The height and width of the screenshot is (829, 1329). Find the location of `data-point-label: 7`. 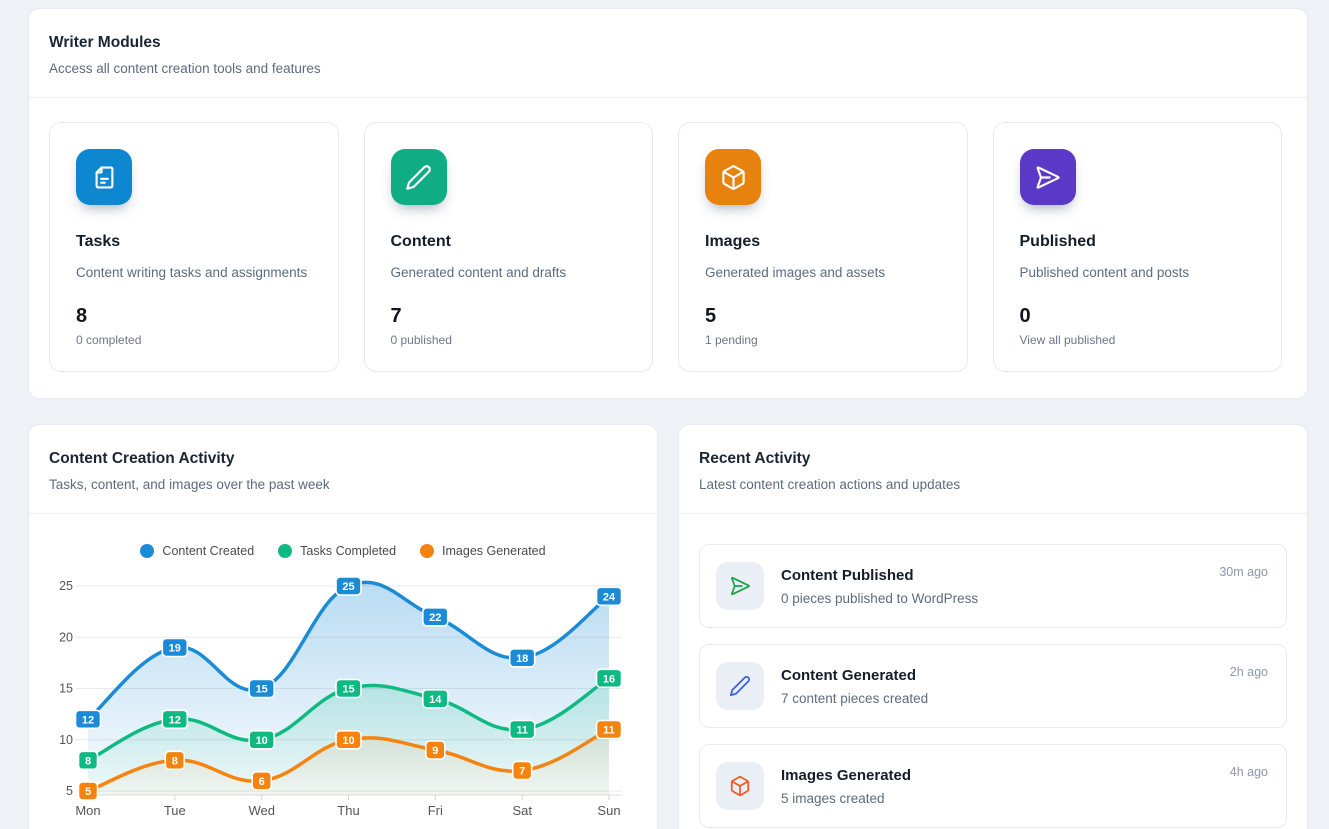

data-point-label: 7 is located at coordinates (522, 770).